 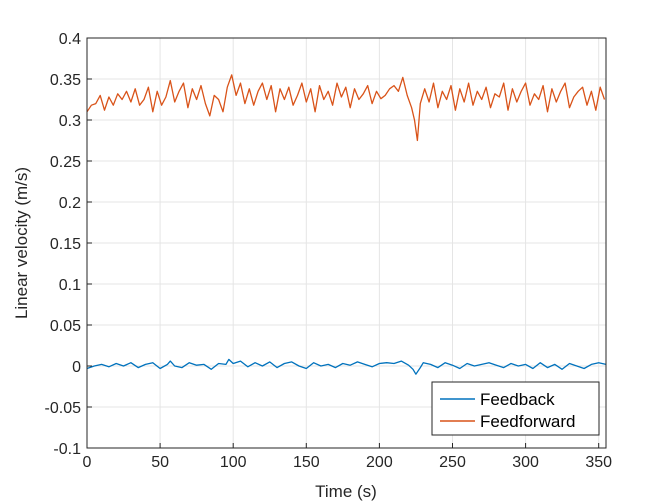 I want to click on y-tick-label: 0.15, so click(x=65, y=244).